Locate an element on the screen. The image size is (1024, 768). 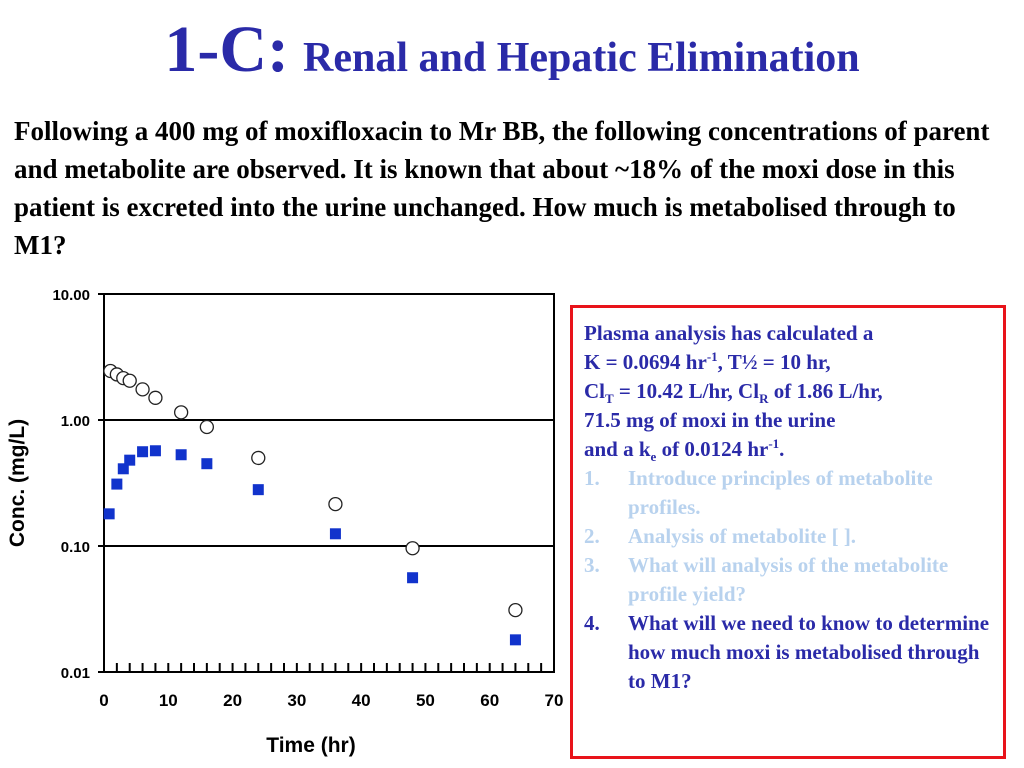
x-axis-title: Time (hr) is located at coordinates (310, 745).